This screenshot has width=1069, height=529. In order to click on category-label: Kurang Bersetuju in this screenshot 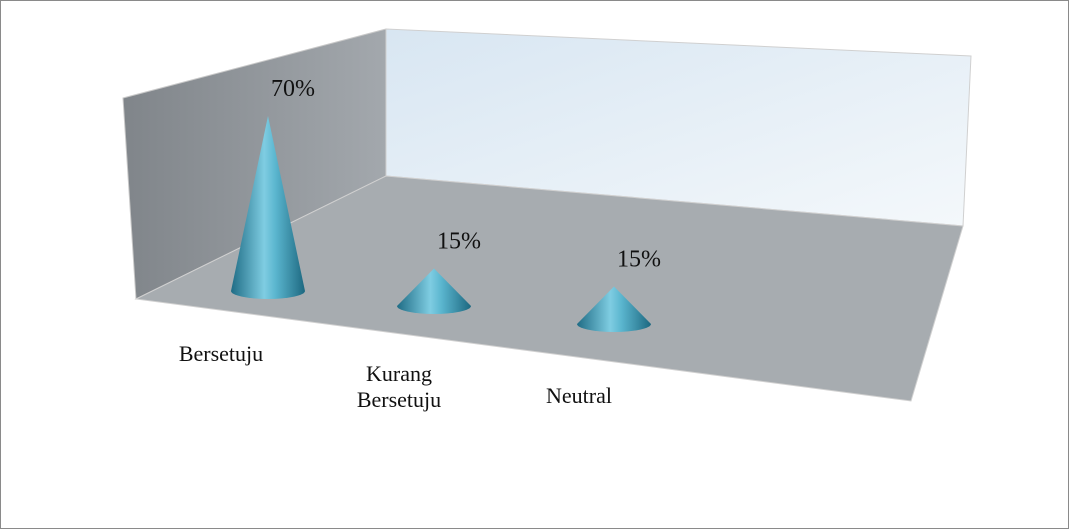, I will do `click(399, 386)`.